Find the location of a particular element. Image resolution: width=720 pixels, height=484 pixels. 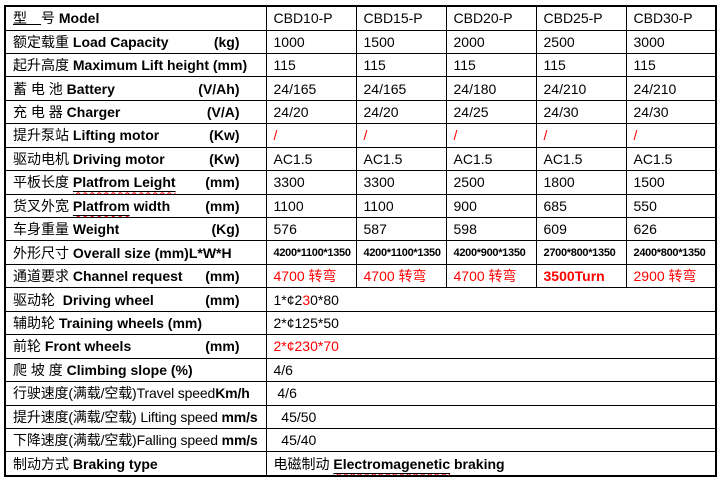

row-climbing-slope: 爬 坡 度 Climbing slope (%) 4/6 is located at coordinates (360, 370).